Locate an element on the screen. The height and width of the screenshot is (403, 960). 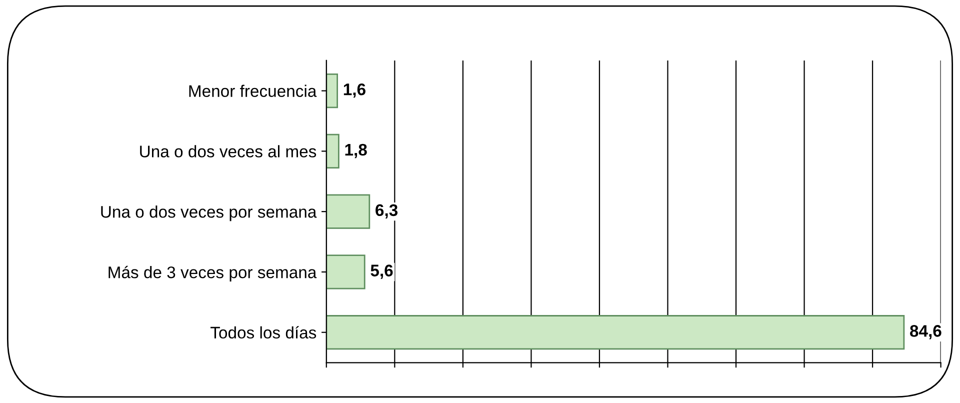
data-label: 5,6 is located at coordinates (381, 271).